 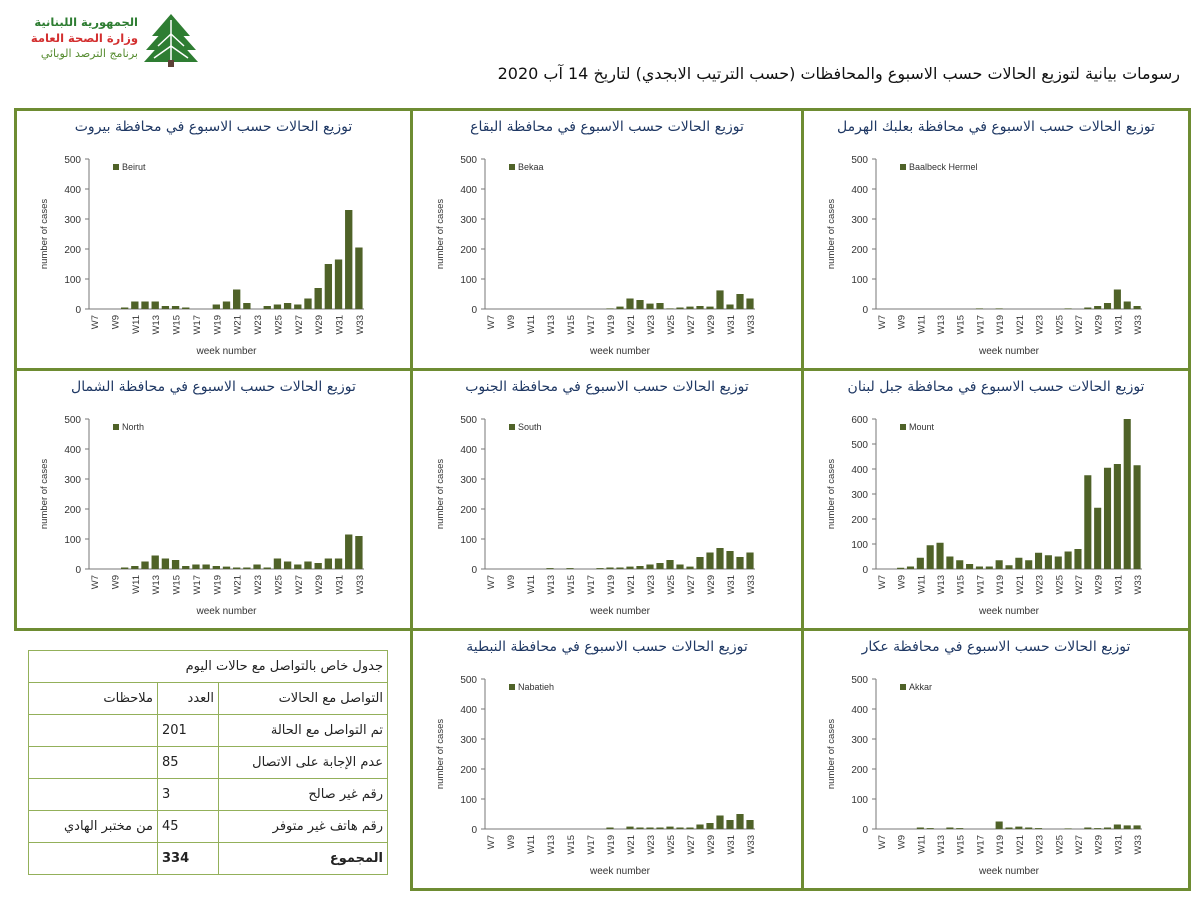 I want to click on x-tick-label: W23, so click(x=651, y=585).